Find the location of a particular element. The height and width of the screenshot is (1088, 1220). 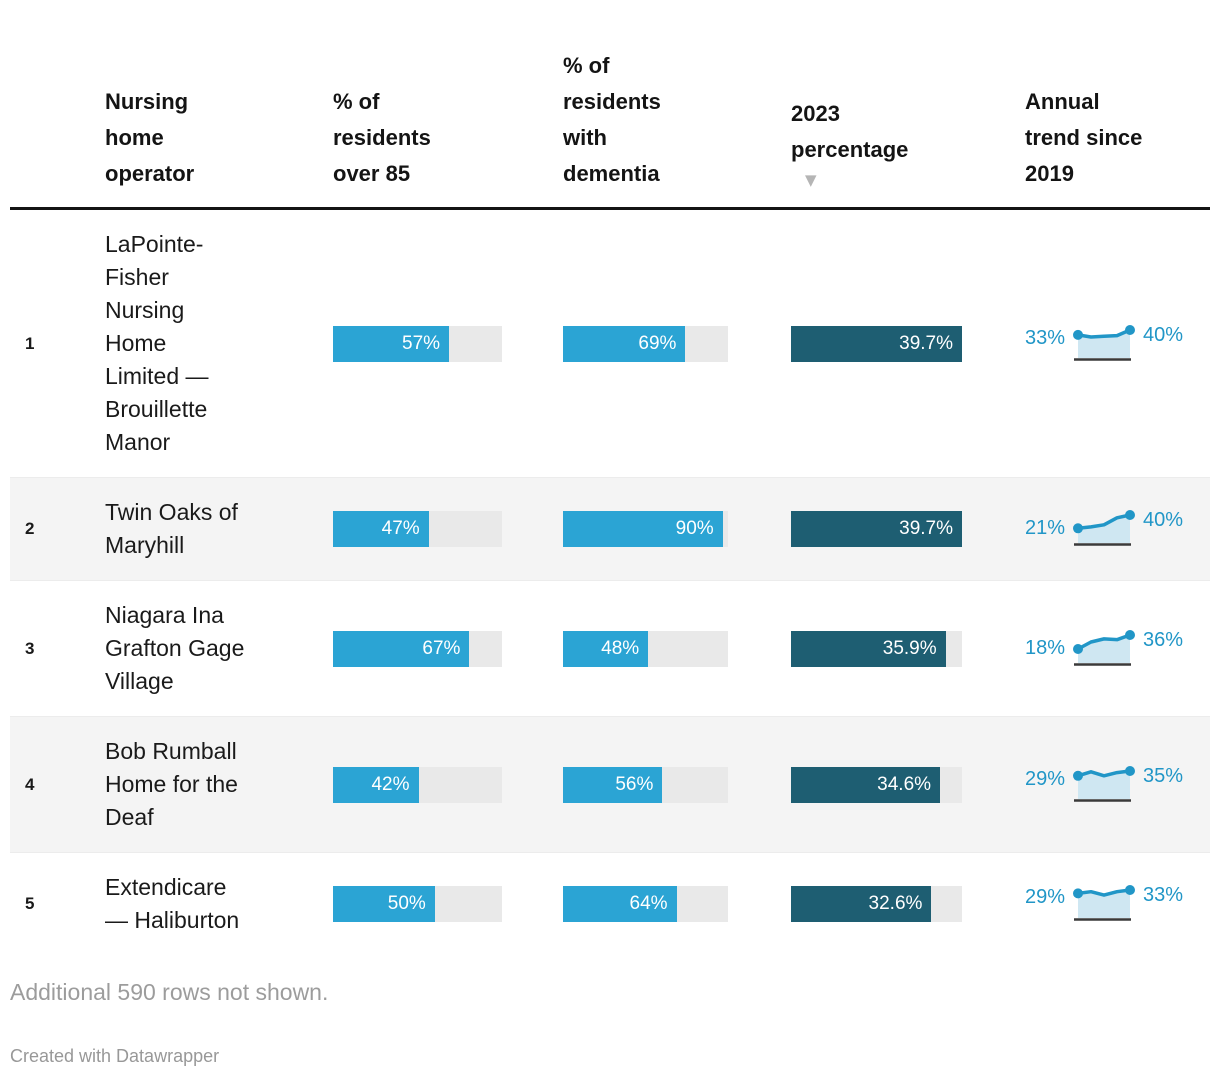

column-header-label: % of residents over 85 is located at coordinates (382, 137).